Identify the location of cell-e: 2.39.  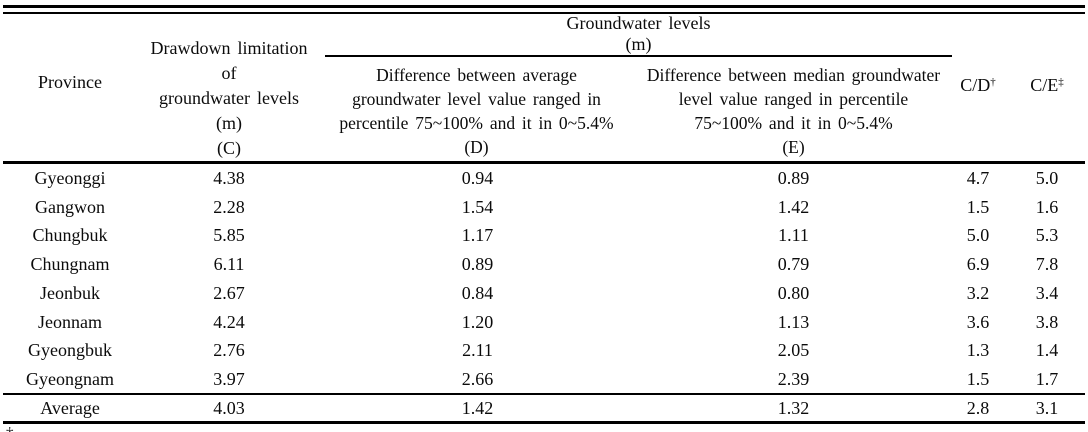
(793, 379).